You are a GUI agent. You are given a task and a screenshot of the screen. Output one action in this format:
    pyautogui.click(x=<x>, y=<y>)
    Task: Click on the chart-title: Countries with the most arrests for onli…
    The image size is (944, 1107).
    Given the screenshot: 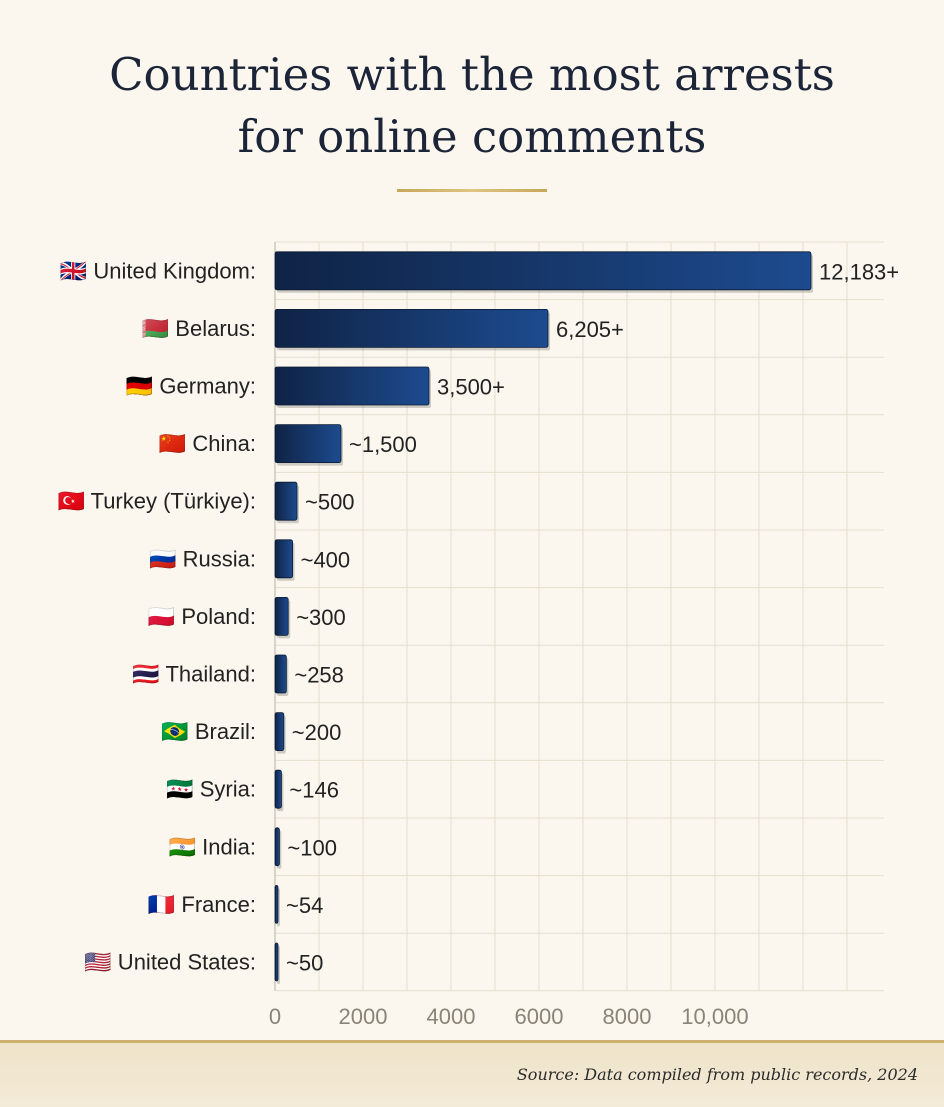 What is the action you would take?
    pyautogui.click(x=472, y=106)
    